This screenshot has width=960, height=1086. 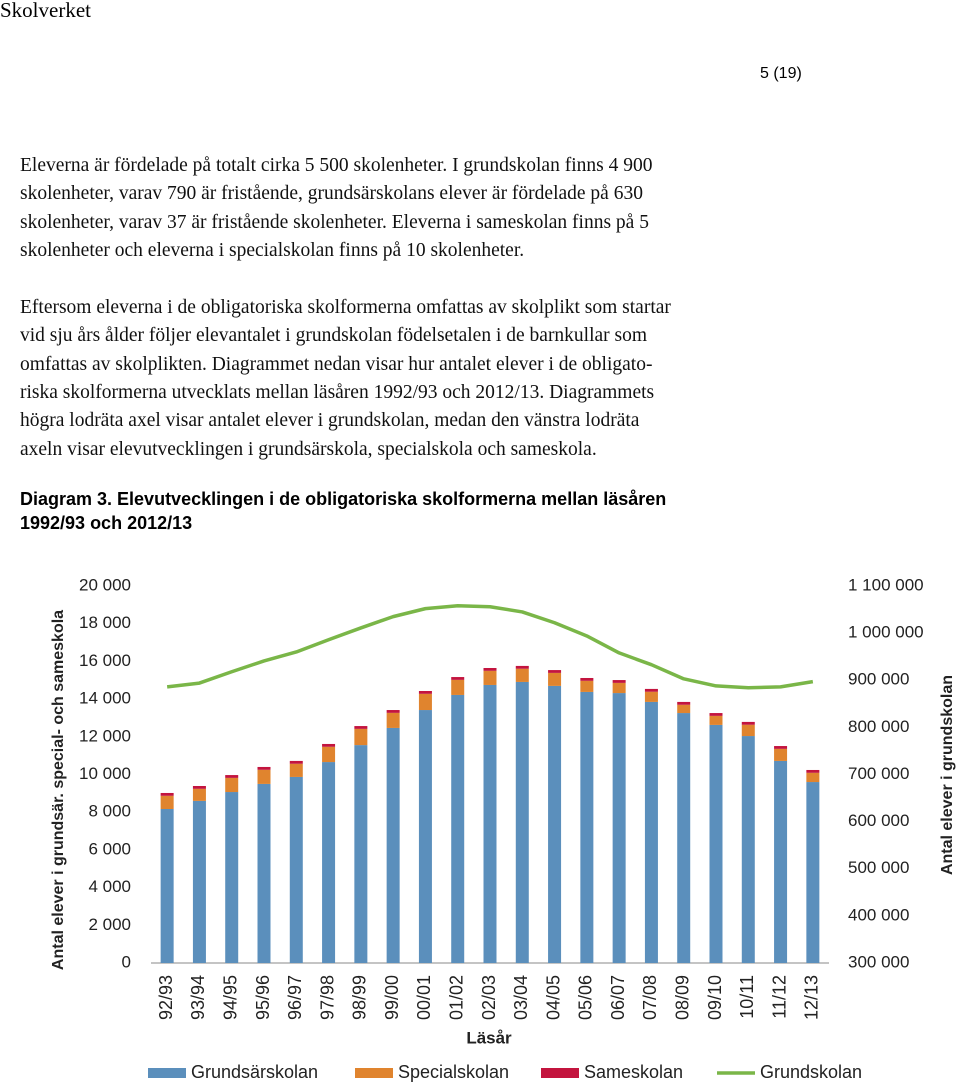 I want to click on y-tick-label: 0, so click(x=126, y=961).